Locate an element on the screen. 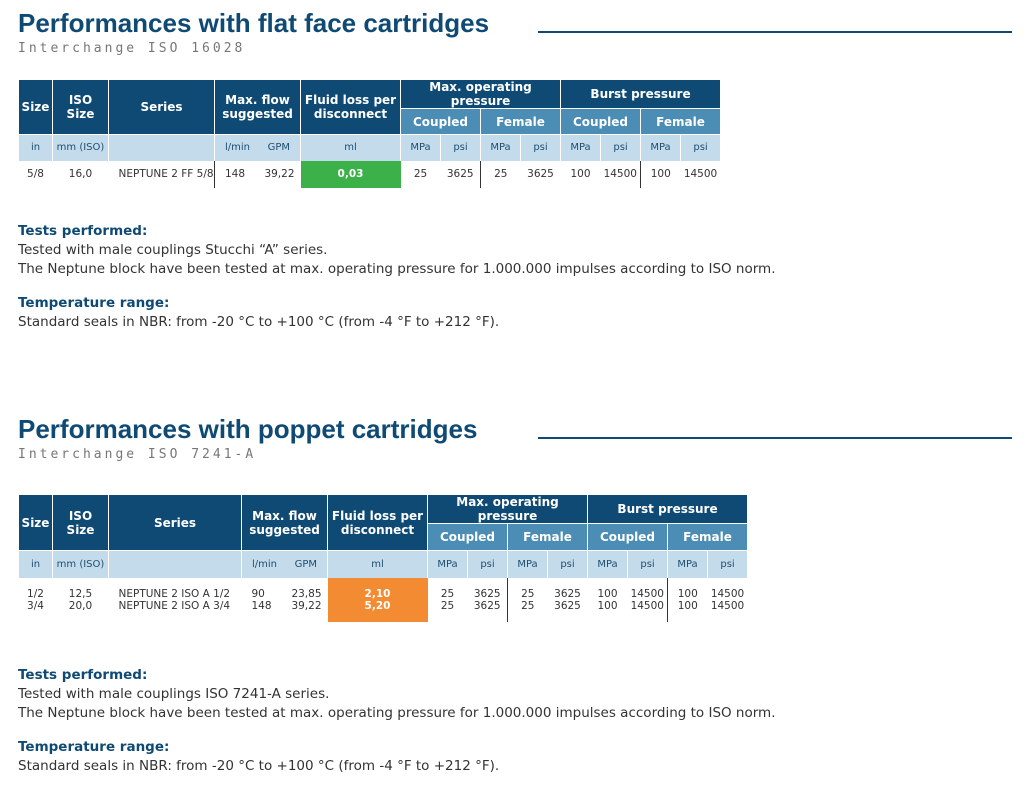 This screenshot has height=785, width=1031. cell-fluid-loss: 0,03 is located at coordinates (350, 174).